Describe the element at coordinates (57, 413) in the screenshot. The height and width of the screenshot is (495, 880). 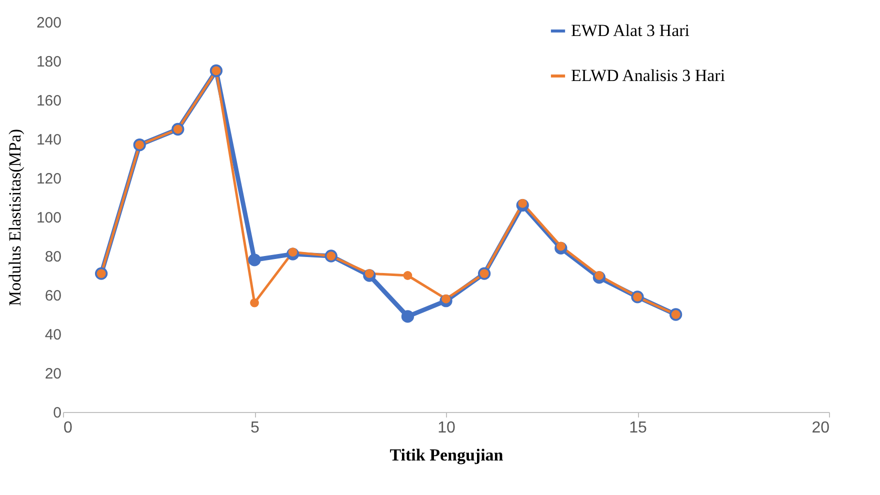
I see `y-tick-label: 0` at that location.